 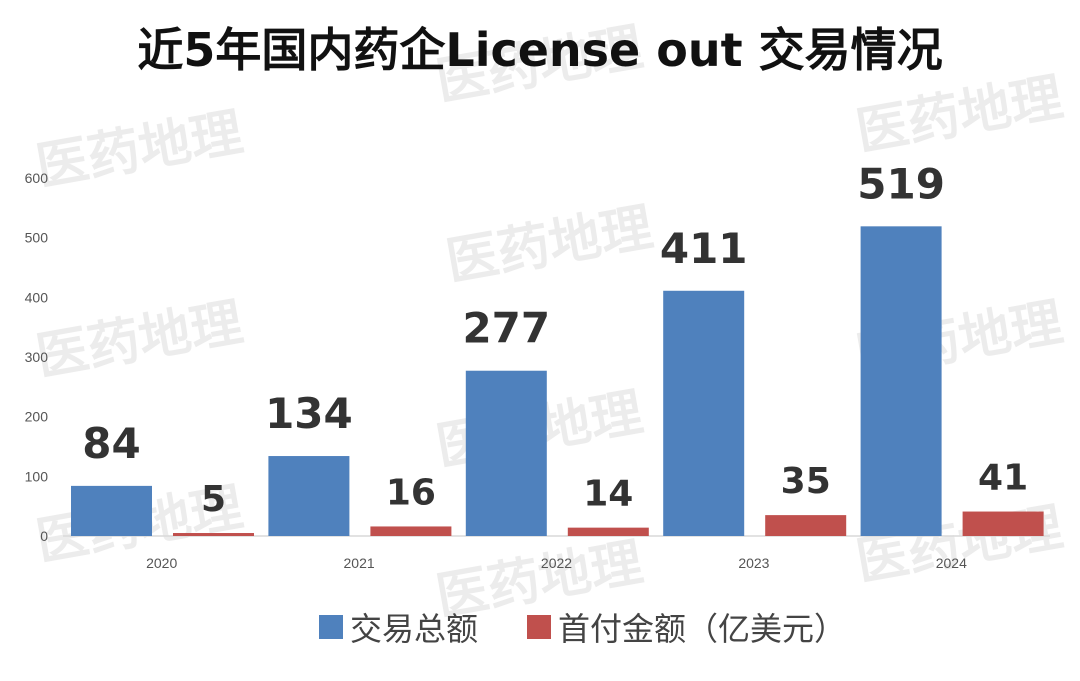 What do you see at coordinates (704, 248) in the screenshot?
I see `data-label-total: 411` at bounding box center [704, 248].